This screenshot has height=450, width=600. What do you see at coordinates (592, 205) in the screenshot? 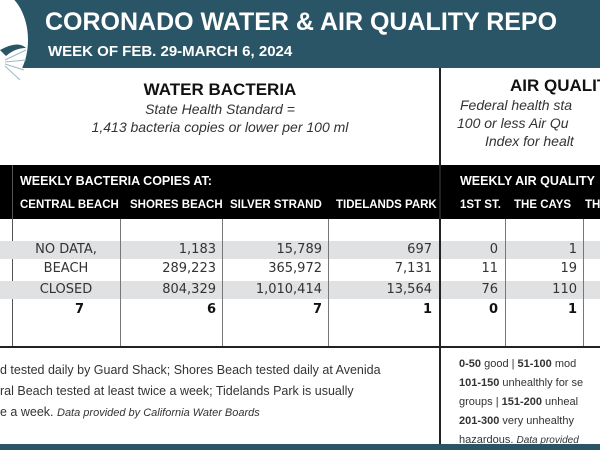
I see `col-third: TH` at bounding box center [592, 205].